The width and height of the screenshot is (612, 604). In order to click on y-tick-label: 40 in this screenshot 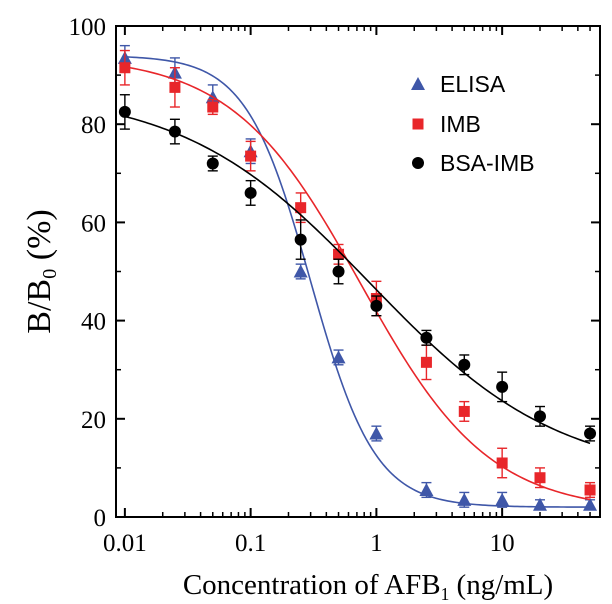, I will do `click(93, 322)`.